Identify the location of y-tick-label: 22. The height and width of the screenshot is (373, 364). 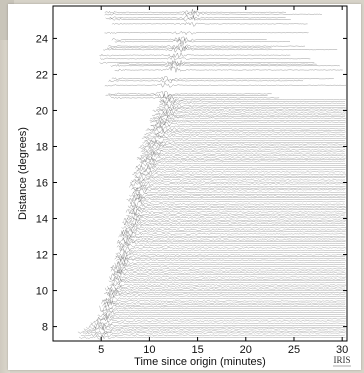
(42, 75).